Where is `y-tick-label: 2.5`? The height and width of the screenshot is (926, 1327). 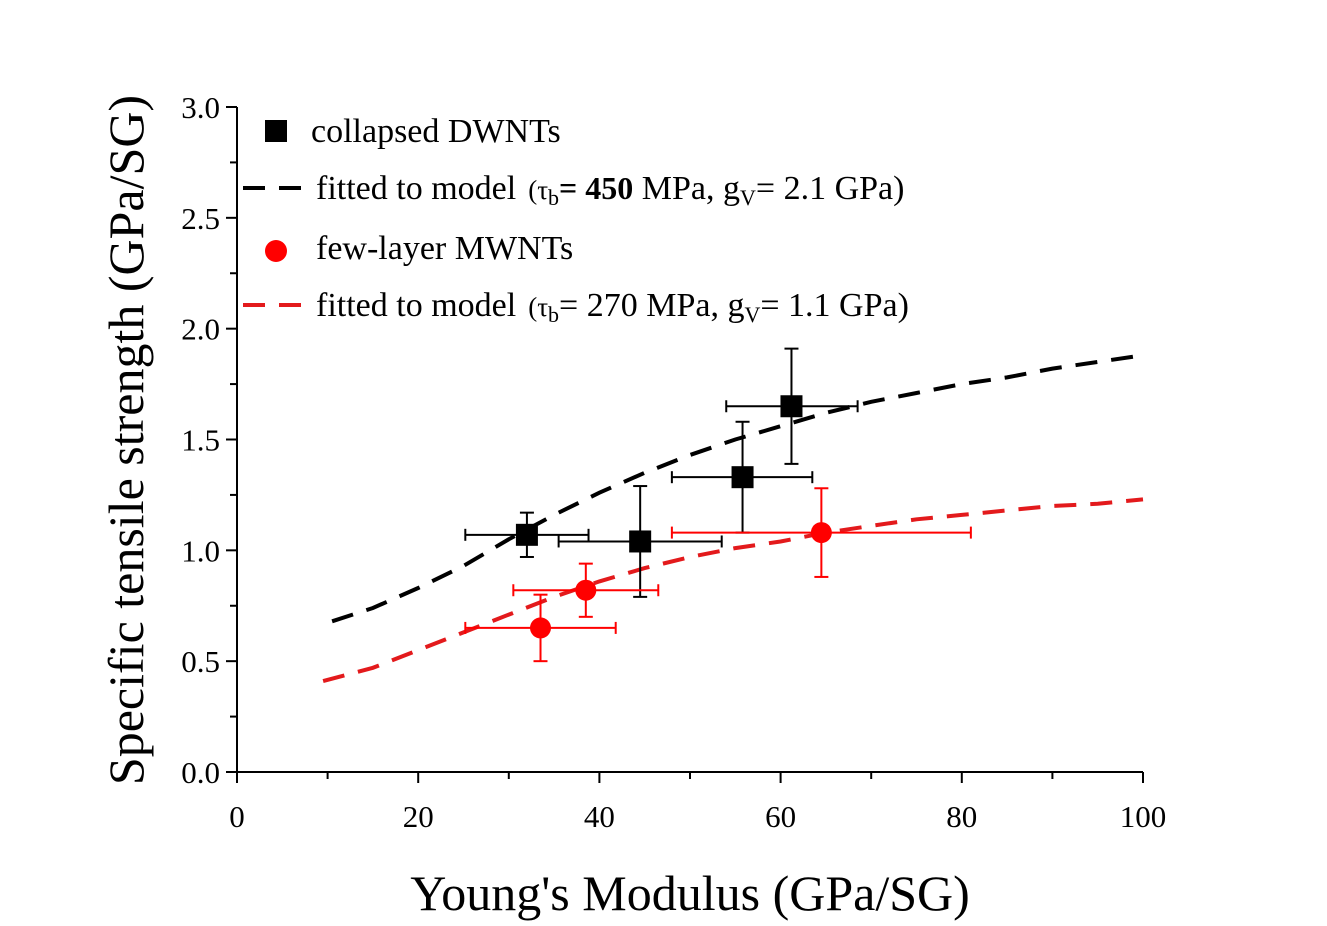
y-tick-label: 2.5 is located at coordinates (200, 218).